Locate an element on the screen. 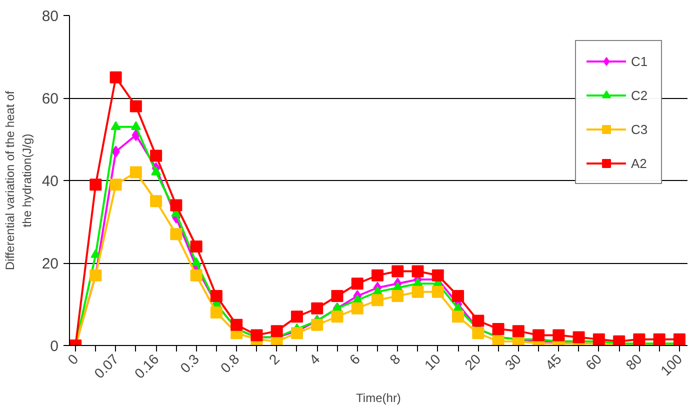 This screenshot has height=407, width=692. y-tick-label: 40 is located at coordinates (50, 181).